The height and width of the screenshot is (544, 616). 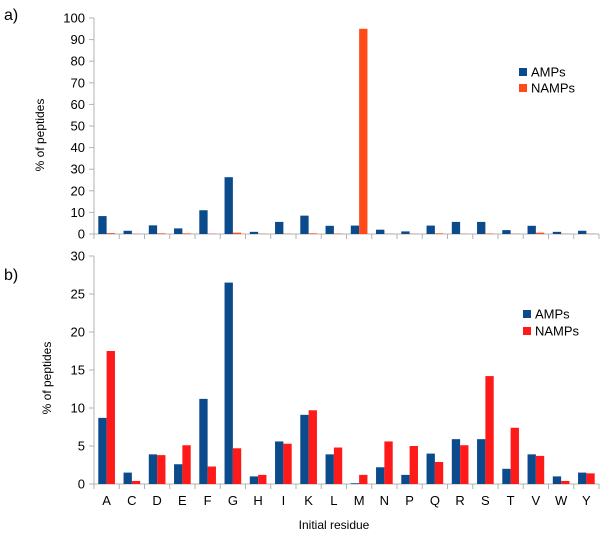 I want to click on y-tick-label: 40, so click(x=78, y=147).